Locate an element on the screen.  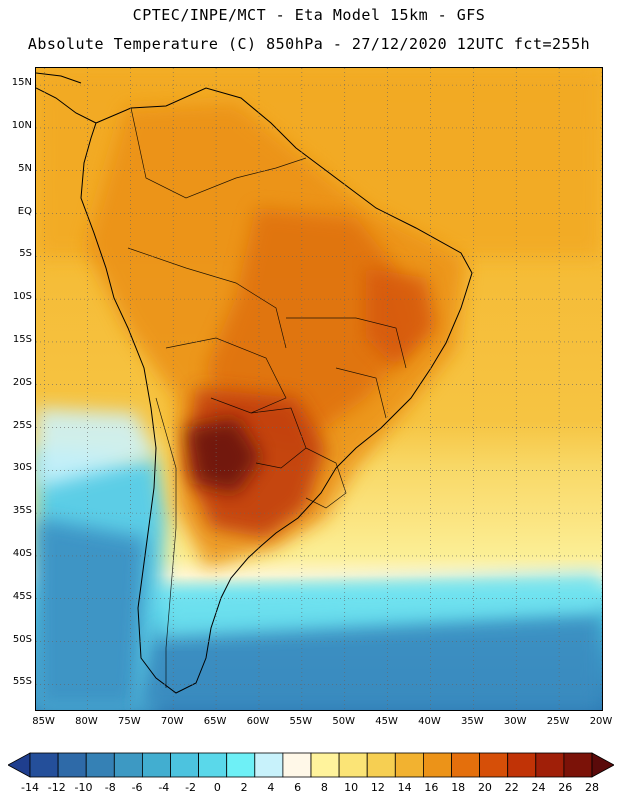
longitude-tick-label: 40W is located at coordinates (429, 721).